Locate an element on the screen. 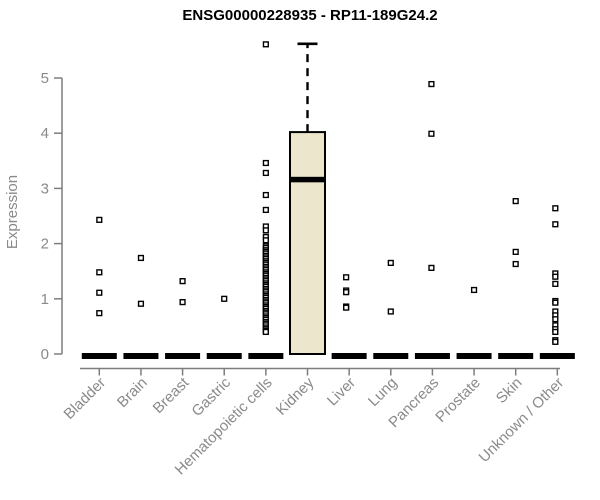 The width and height of the screenshot is (600, 500). x-category-label: Prostate is located at coordinates (458, 400).